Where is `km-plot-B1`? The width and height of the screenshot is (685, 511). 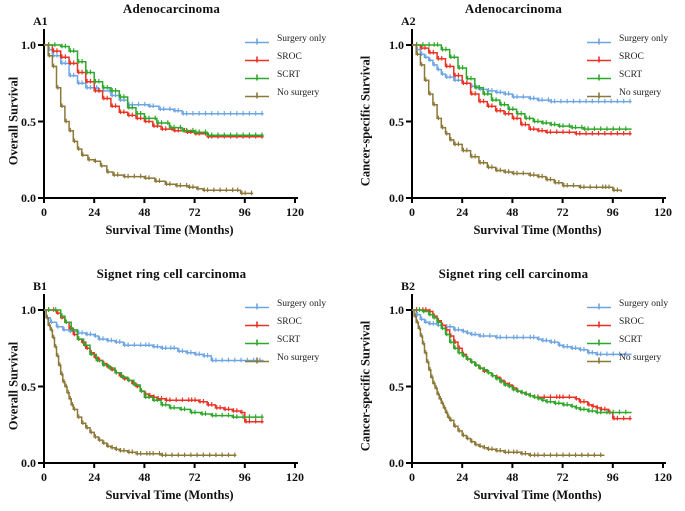
km-plot-B1 is located at coordinates (168, 381).